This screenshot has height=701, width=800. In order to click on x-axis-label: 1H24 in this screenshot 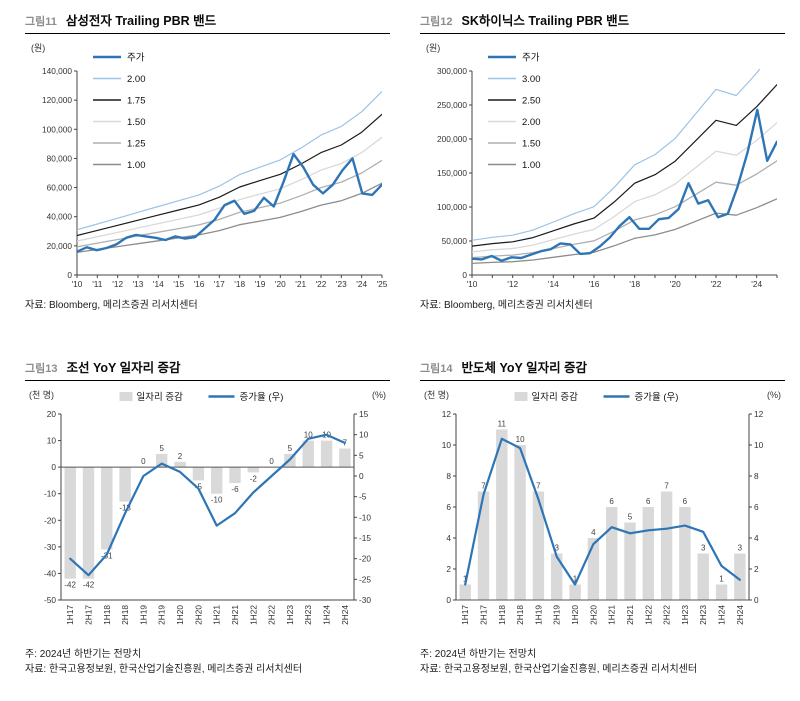, I will do `click(327, 614)`.